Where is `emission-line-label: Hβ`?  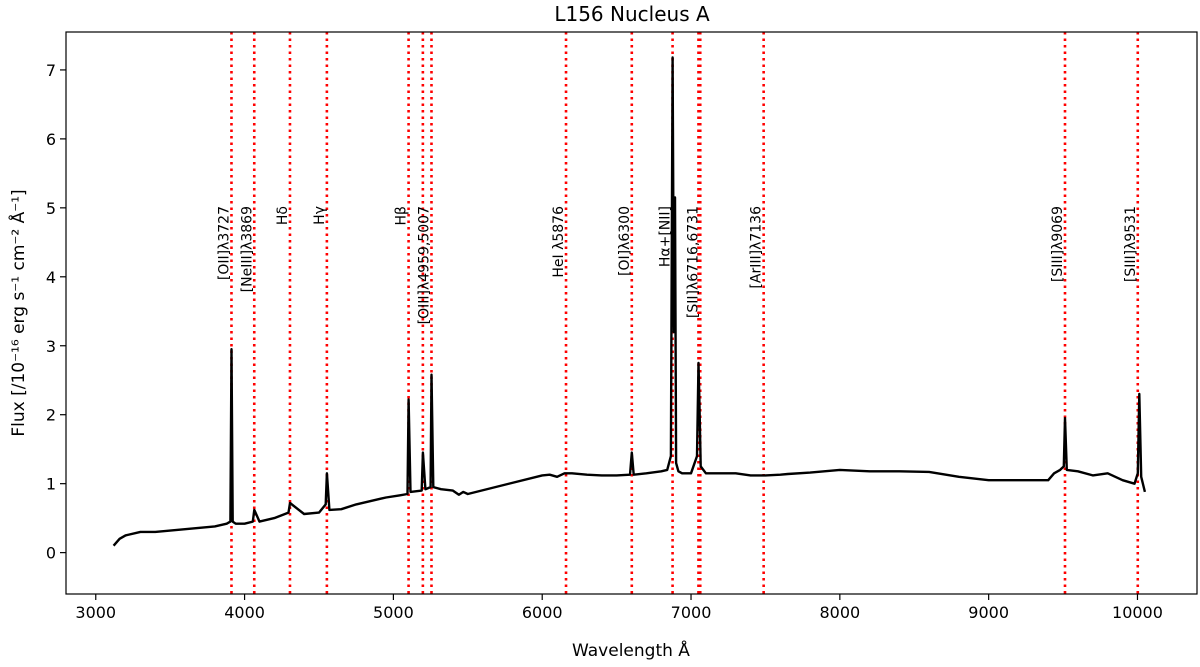 emission-line-label: Hβ is located at coordinates (402, 215).